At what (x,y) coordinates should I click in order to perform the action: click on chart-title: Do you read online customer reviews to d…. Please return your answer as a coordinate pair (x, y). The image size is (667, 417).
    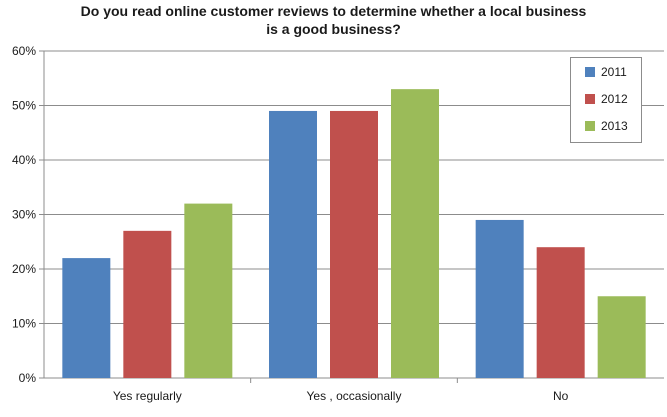
    Looking at the image, I should click on (333, 20).